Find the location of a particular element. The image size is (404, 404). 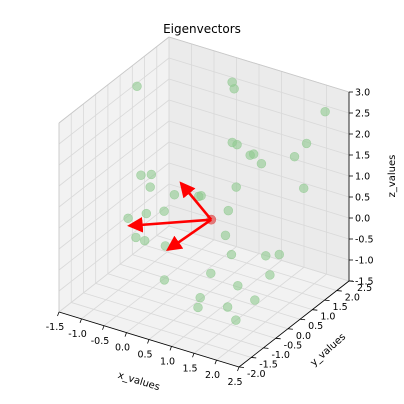

z-tick-label: 3.0 is located at coordinates (362, 93).